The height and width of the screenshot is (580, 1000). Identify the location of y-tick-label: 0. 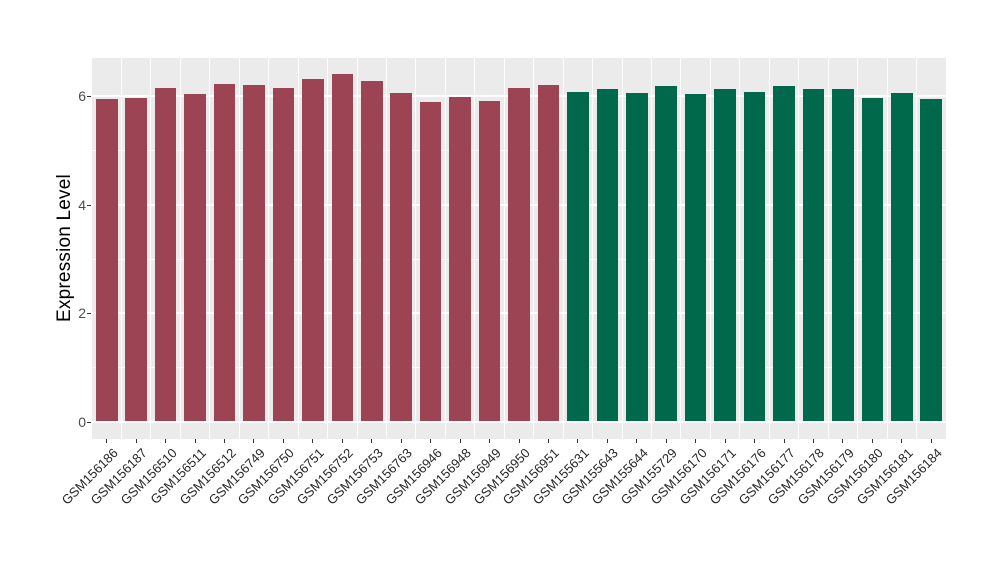
(82, 421).